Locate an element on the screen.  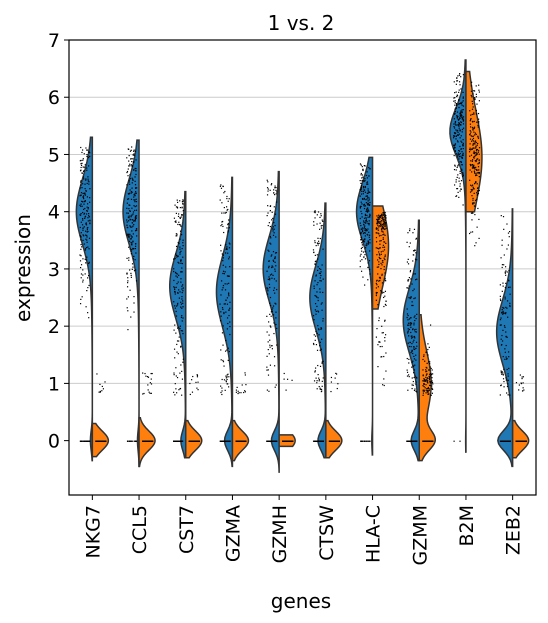
violin-left-gzma is located at coordinates (224, 322).